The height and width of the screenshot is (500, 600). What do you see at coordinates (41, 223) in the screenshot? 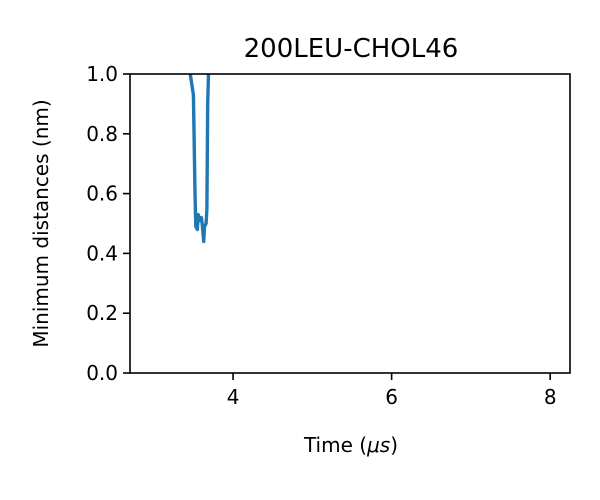
I see `y-axis-label: Minimum distances (nm)` at bounding box center [41, 223].